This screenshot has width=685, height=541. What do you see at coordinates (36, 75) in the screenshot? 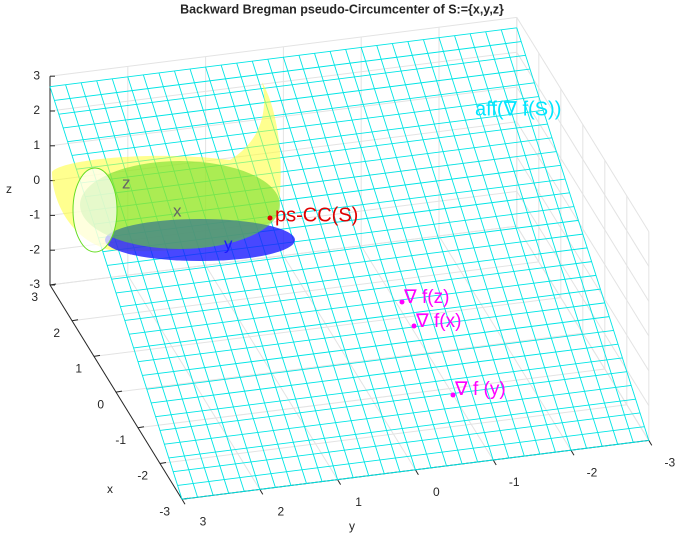
I see `z-tick-label: 3` at bounding box center [36, 75].